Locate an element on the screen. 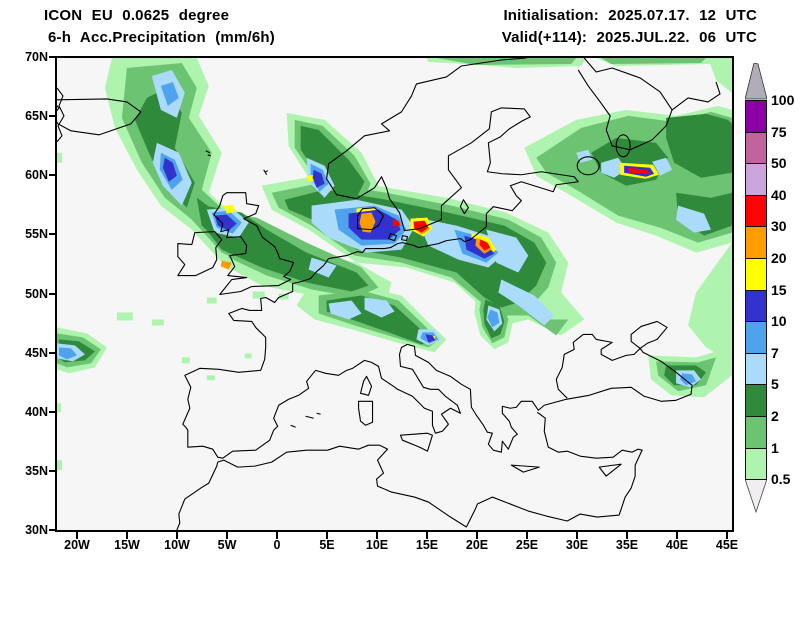  island-corsica is located at coordinates (366, 385).